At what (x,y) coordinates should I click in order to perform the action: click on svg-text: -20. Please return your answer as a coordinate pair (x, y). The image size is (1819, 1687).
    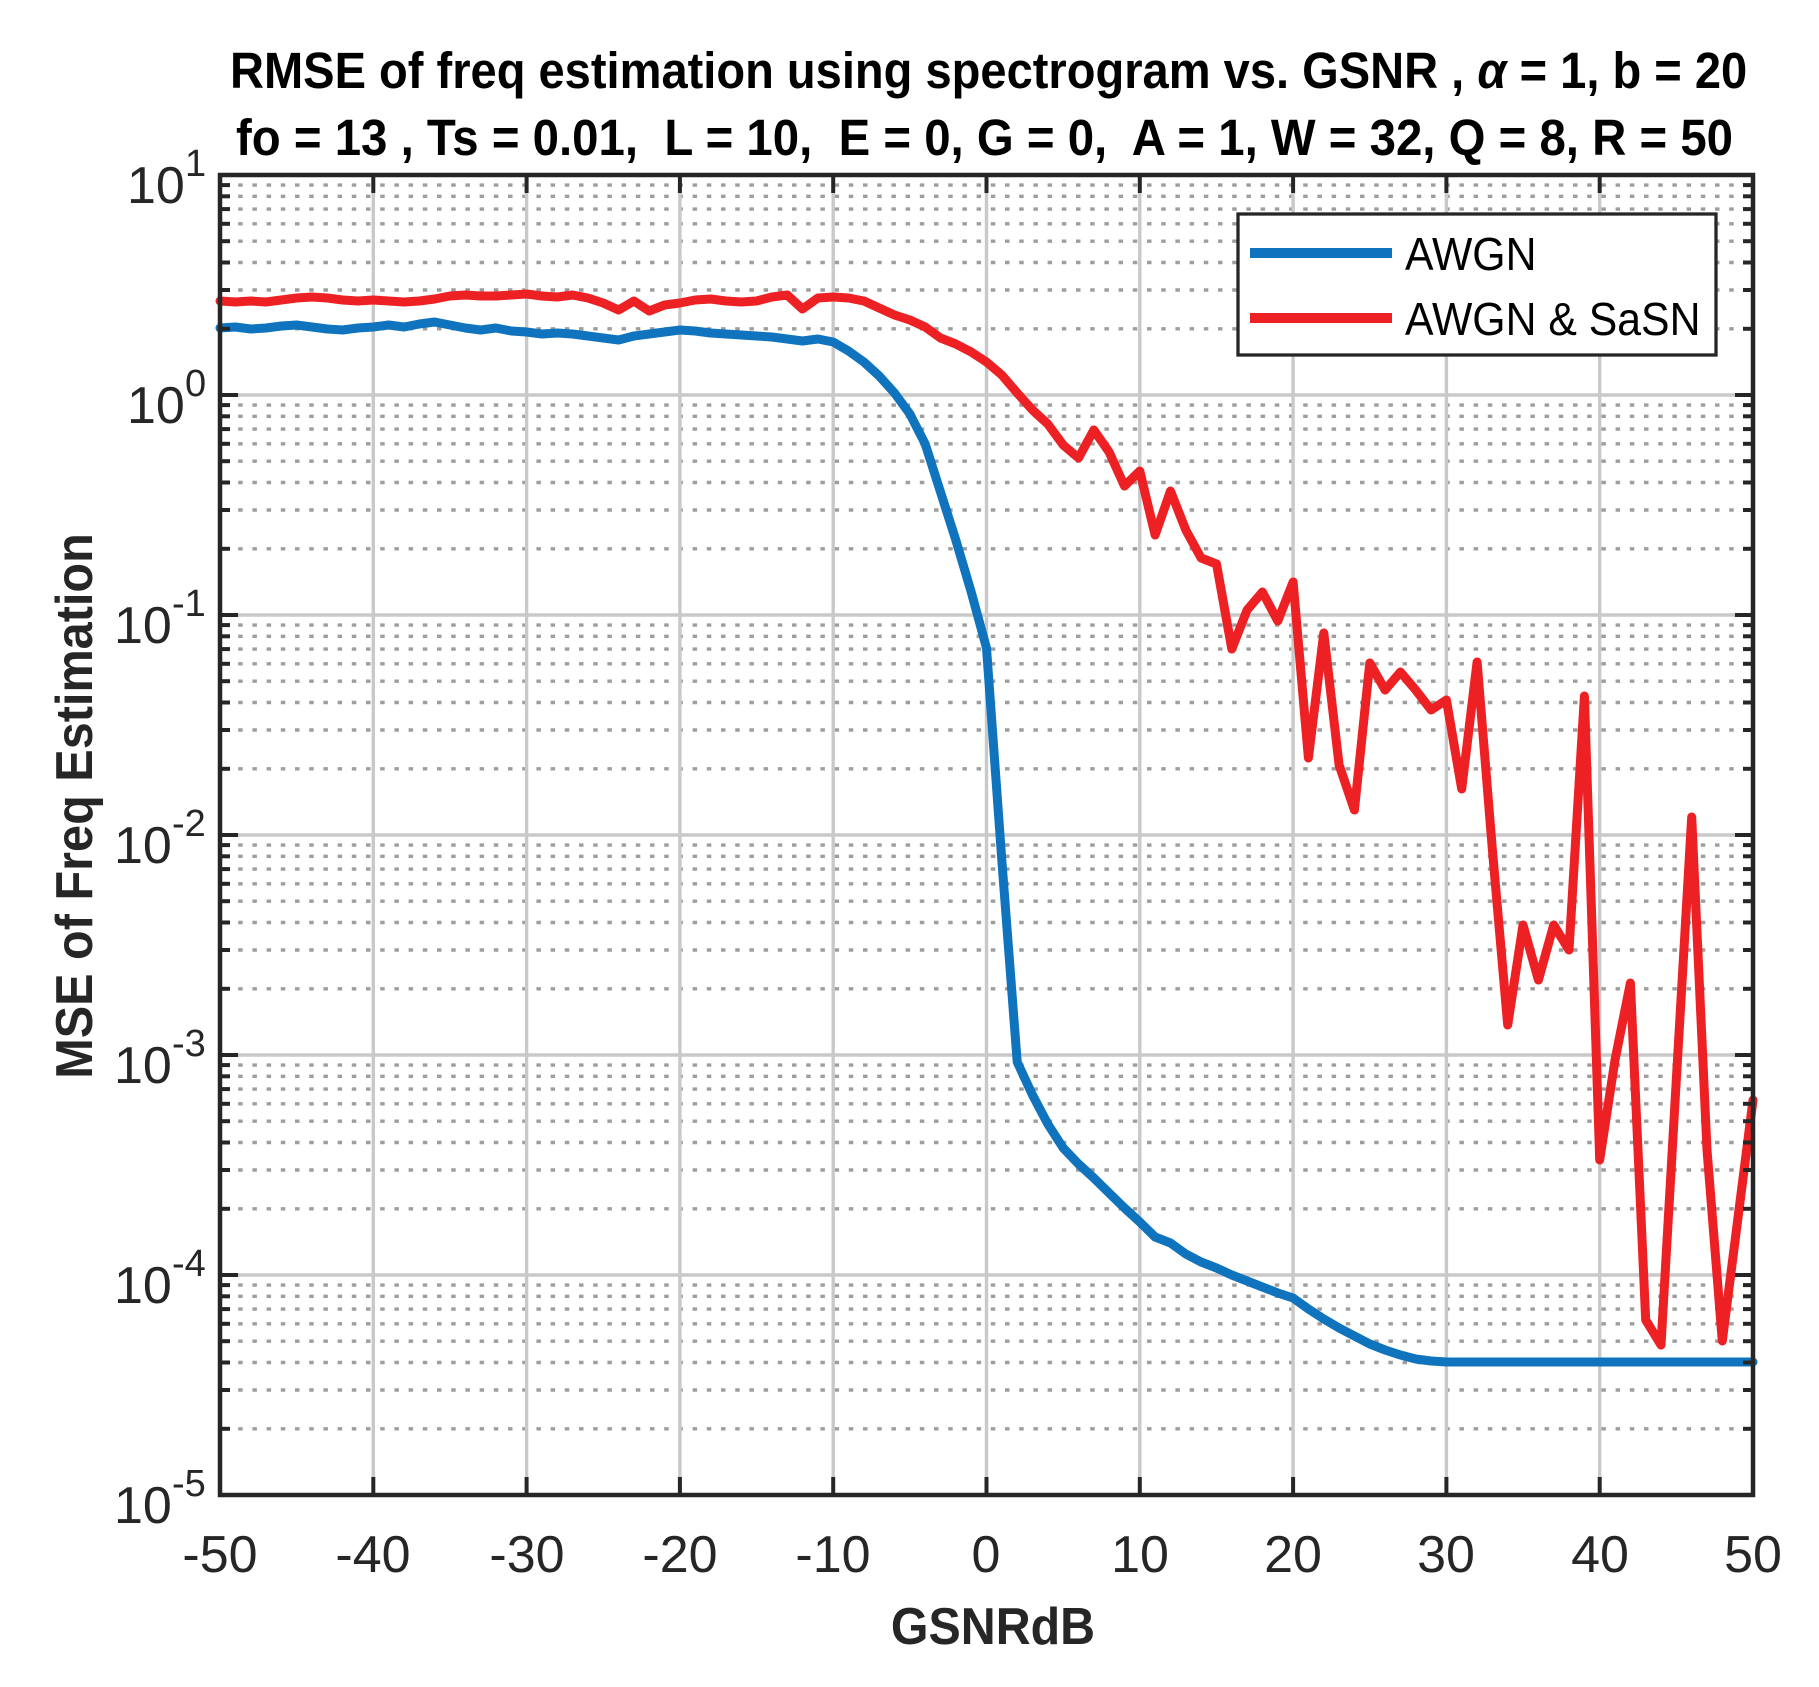
    Looking at the image, I should click on (679, 1555).